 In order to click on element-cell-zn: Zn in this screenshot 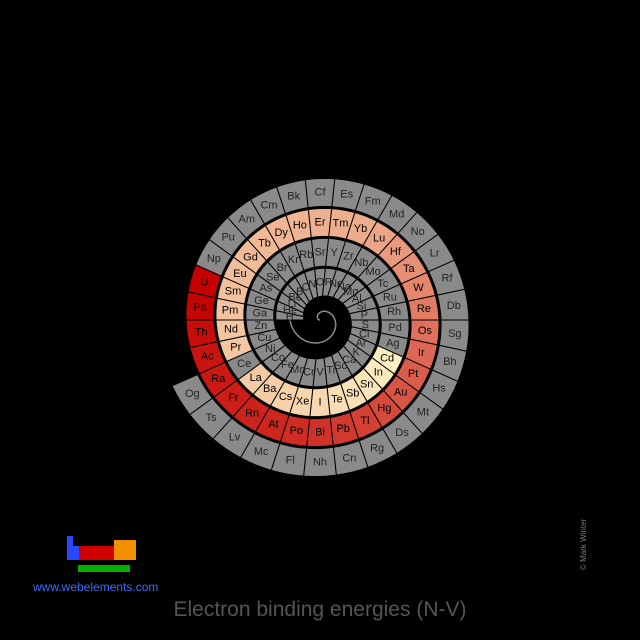, I will do `click(261, 327)`.